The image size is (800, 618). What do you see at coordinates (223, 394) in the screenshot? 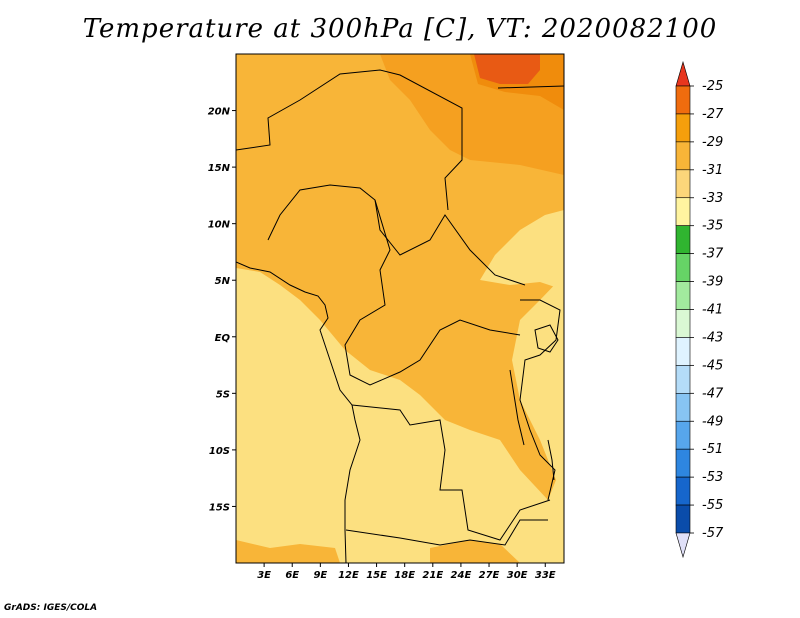
I see `lat-tick-label: 5S` at bounding box center [223, 394].